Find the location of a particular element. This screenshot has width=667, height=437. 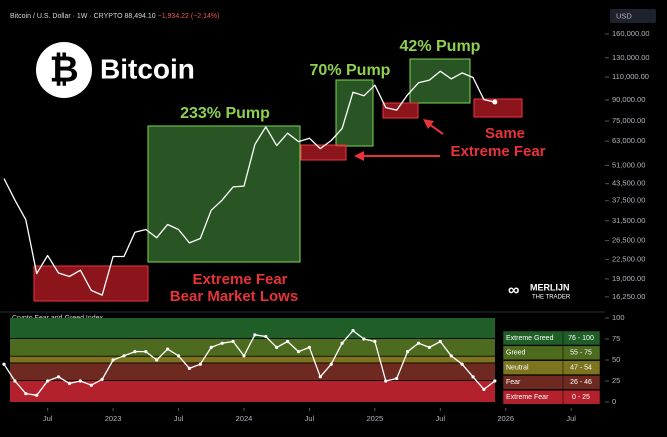

legend-label: Fear is located at coordinates (513, 382).